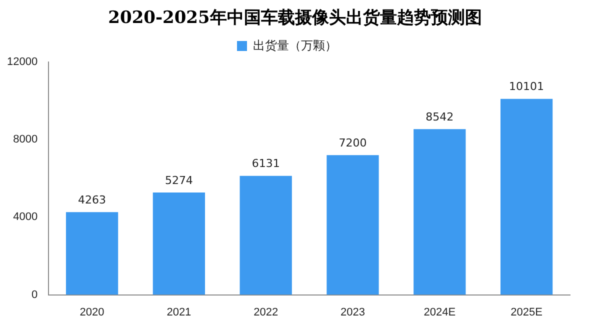 The height and width of the screenshot is (322, 590). Describe the element at coordinates (440, 312) in the screenshot. I see `x-tick-label: 2024E` at that location.